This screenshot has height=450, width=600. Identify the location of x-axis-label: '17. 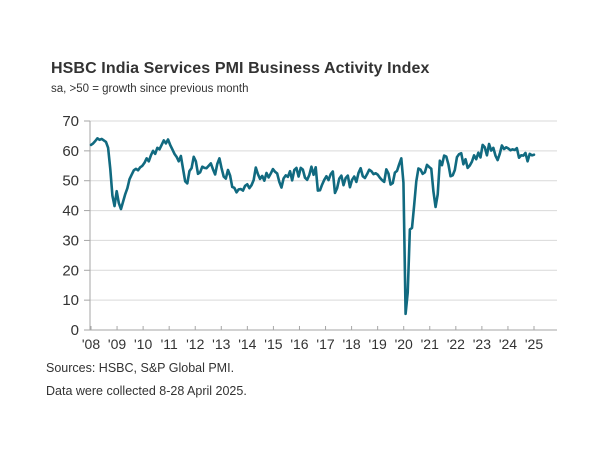
(325, 344).